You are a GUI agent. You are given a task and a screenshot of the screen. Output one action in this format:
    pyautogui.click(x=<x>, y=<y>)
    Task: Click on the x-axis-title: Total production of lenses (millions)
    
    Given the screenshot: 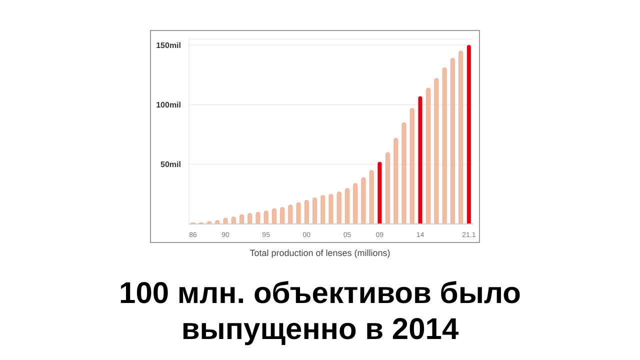 What is the action you would take?
    pyautogui.click(x=320, y=253)
    